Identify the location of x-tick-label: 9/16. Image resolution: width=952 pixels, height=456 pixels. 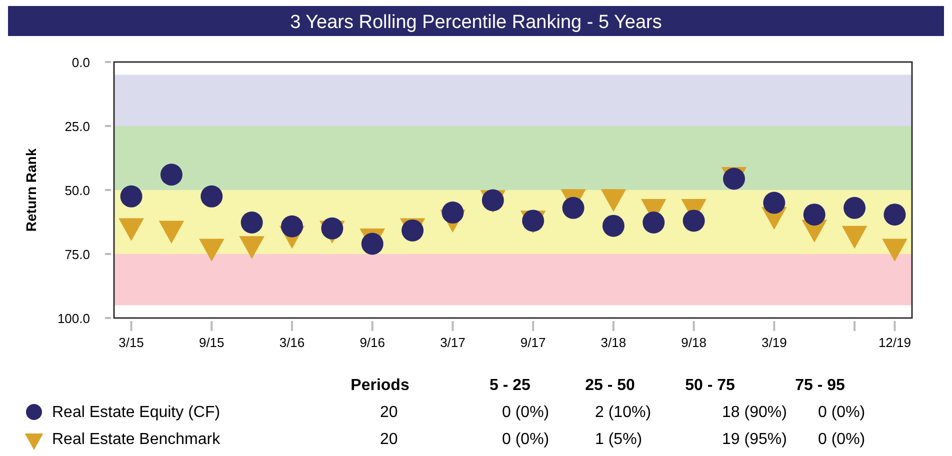
(373, 342).